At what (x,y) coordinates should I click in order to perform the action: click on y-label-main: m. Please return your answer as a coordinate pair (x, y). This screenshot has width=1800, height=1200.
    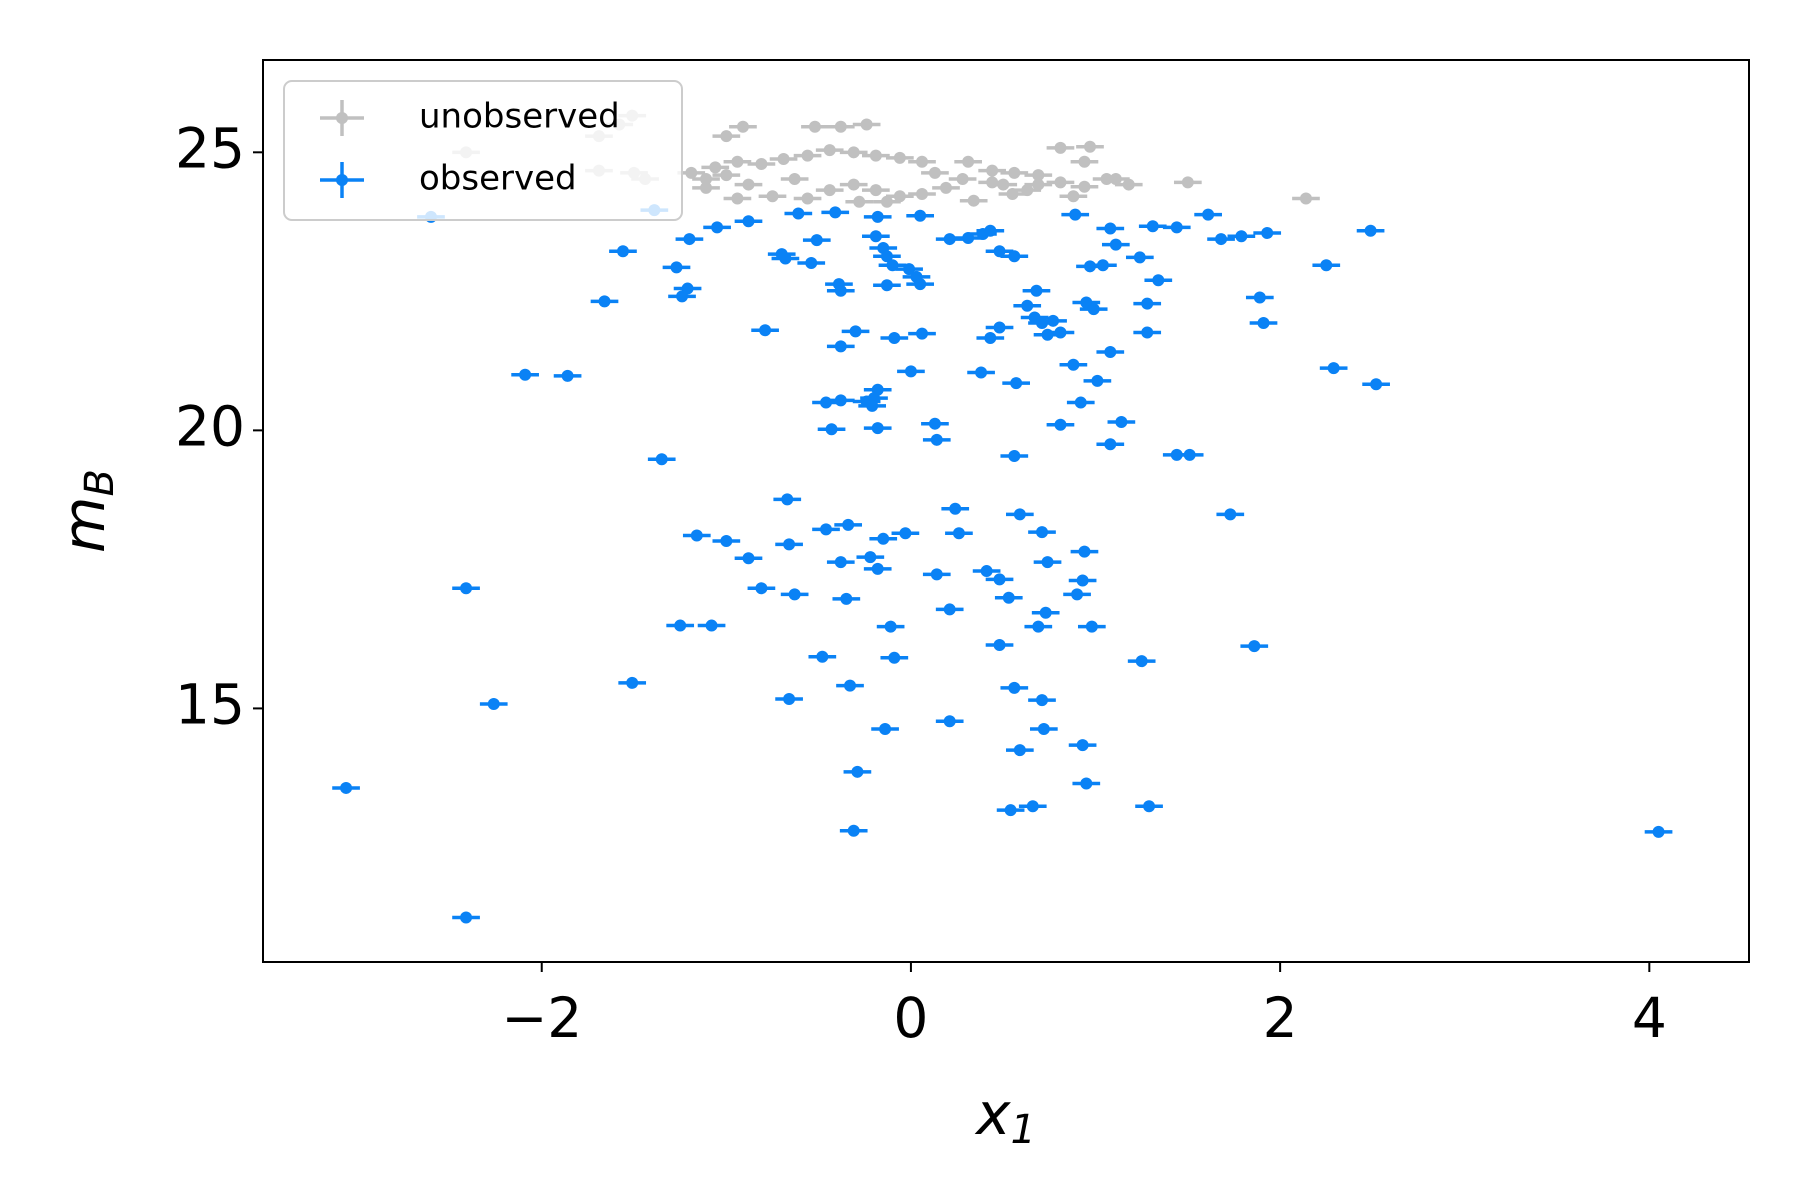
    Looking at the image, I should click on (84, 524).